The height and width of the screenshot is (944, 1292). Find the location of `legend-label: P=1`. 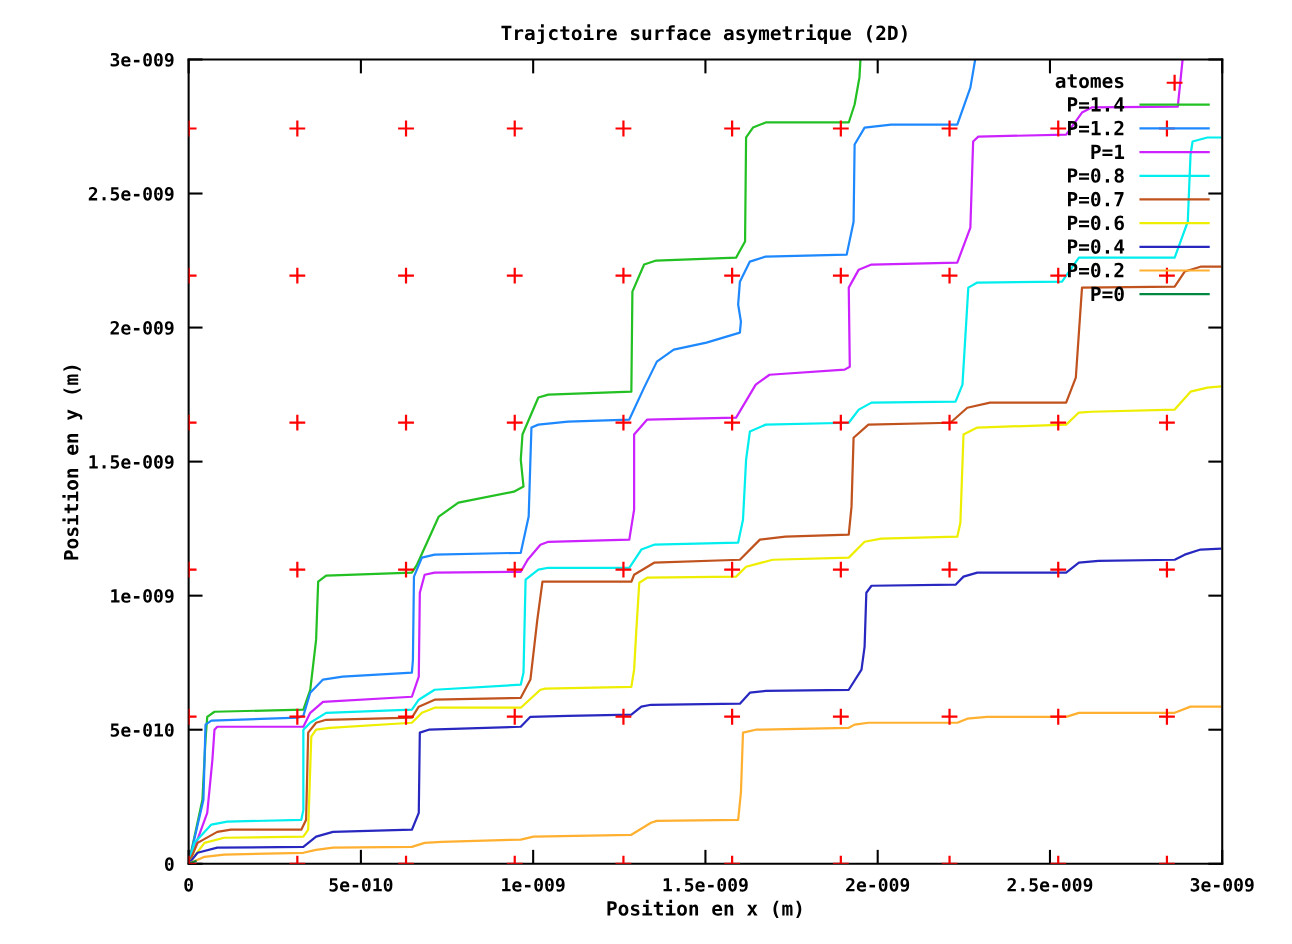

legend-label: P=1 is located at coordinates (1108, 151).